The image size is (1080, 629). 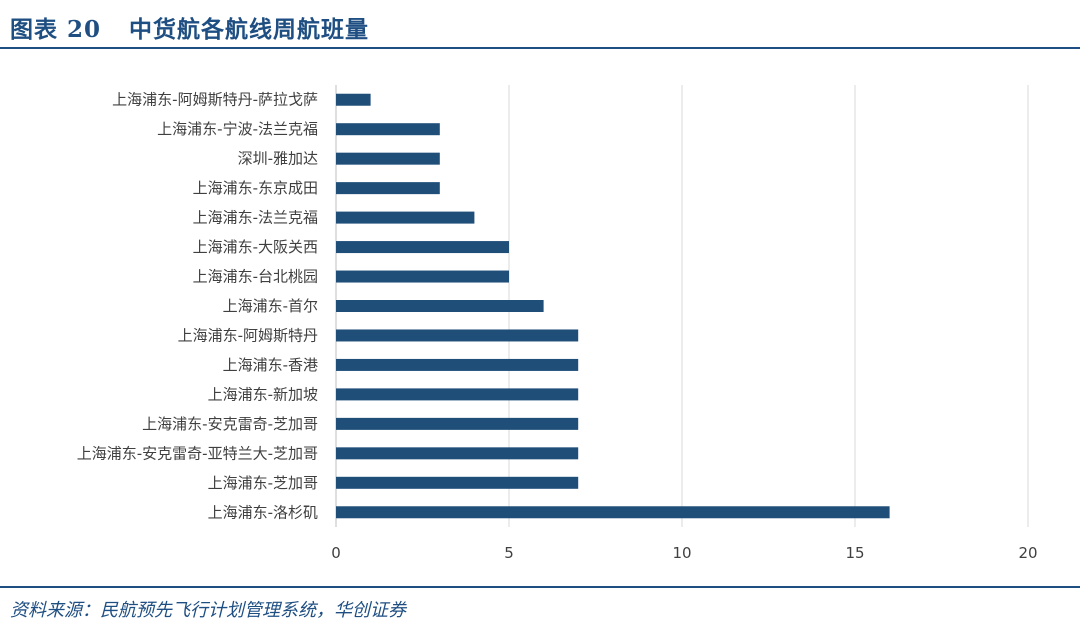 I want to click on x-tick-label: 10, so click(x=681, y=553).